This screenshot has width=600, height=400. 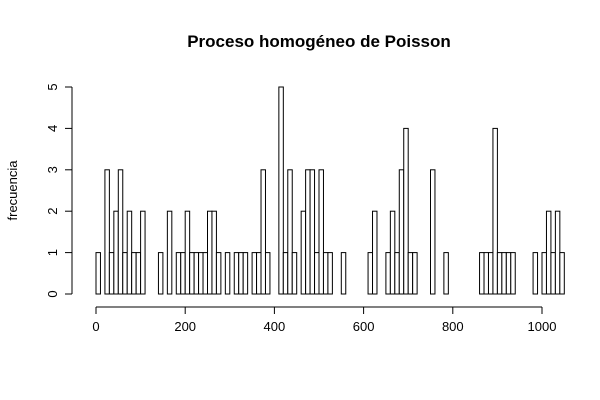 What do you see at coordinates (185, 326) in the screenshot?
I see `x-tick-label: 200` at bounding box center [185, 326].